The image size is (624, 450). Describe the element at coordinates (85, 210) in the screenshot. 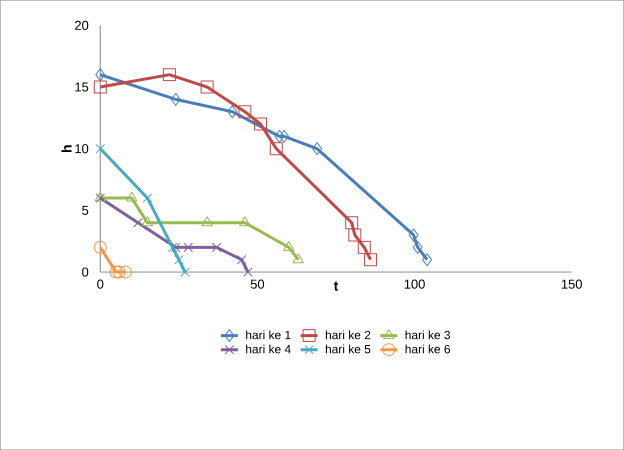

I see `y-tick-label: 5` at that location.